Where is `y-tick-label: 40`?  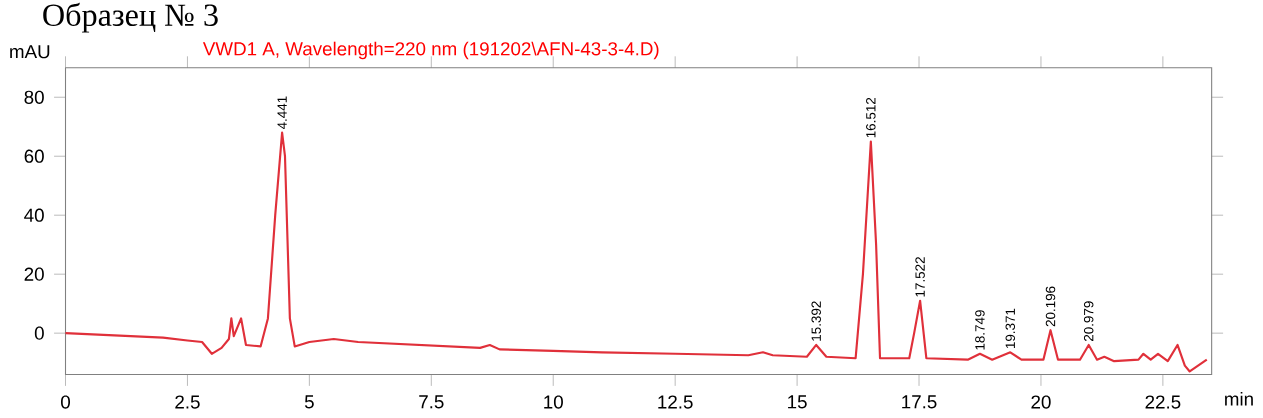 y-tick-label: 40 is located at coordinates (34, 215).